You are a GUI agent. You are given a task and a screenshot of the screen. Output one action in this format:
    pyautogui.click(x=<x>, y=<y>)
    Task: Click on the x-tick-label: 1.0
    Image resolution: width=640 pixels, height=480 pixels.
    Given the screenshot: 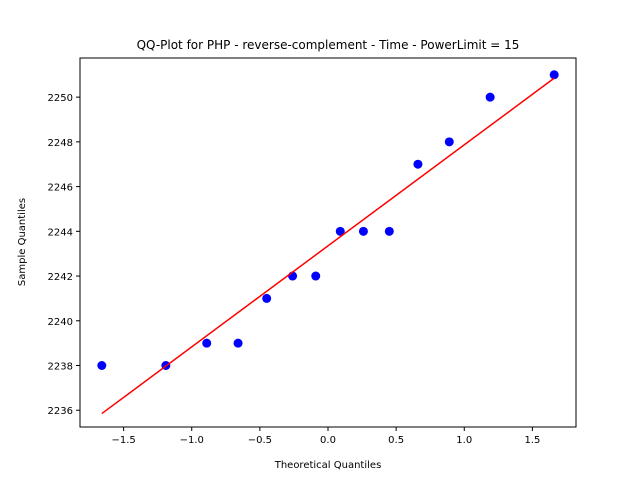 What is the action you would take?
    pyautogui.click(x=464, y=440)
    